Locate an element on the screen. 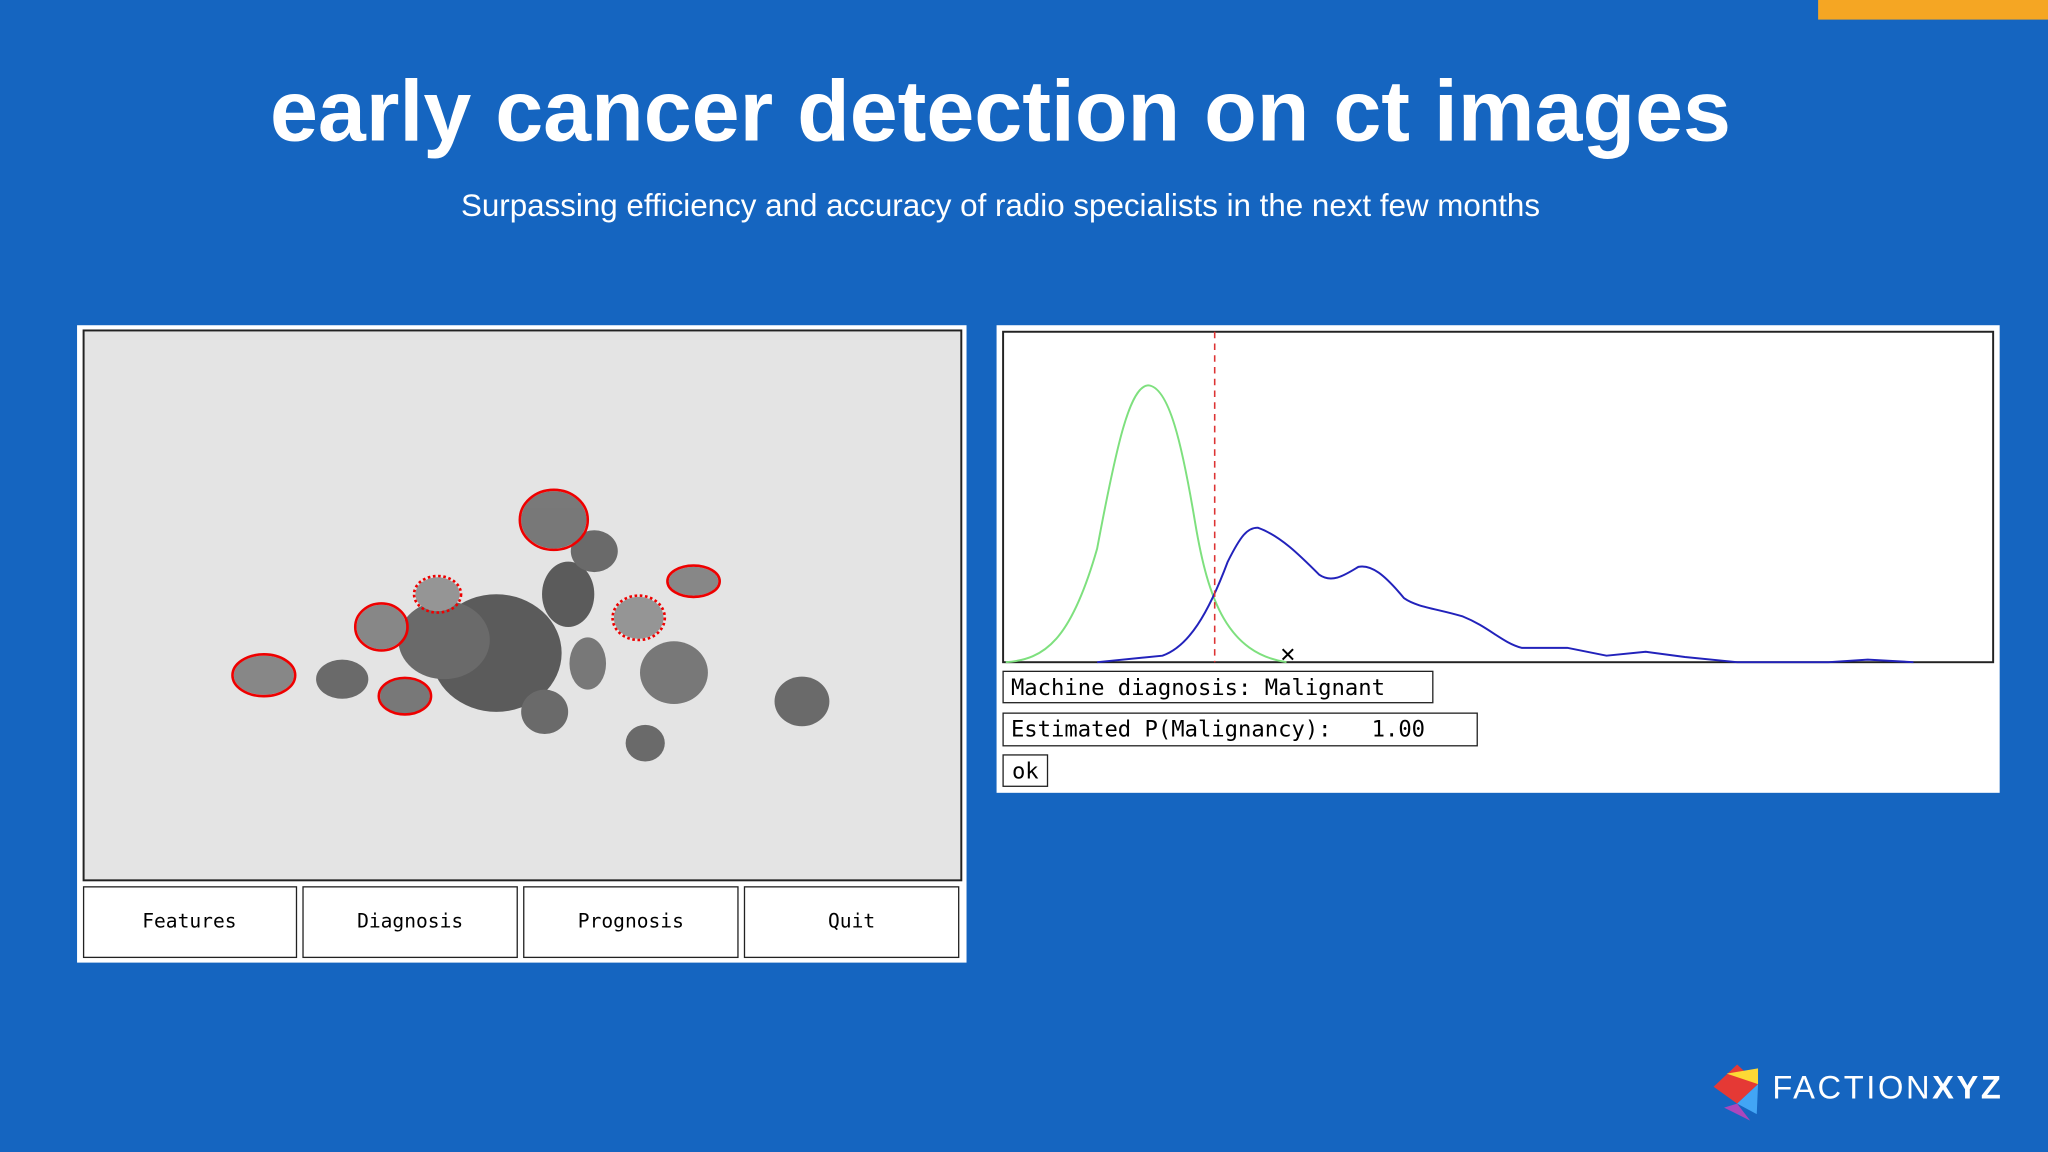 Image resolution: width=2048 pixels, height=1152 pixels. diagnosis-label: Machine diagnosis: Malignant is located at coordinates (1198, 688).